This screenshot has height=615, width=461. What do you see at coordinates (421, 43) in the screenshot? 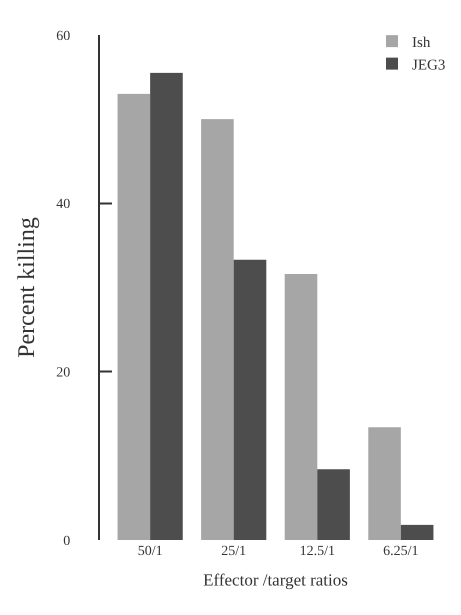
I see `legend-label: Ish` at bounding box center [421, 43].